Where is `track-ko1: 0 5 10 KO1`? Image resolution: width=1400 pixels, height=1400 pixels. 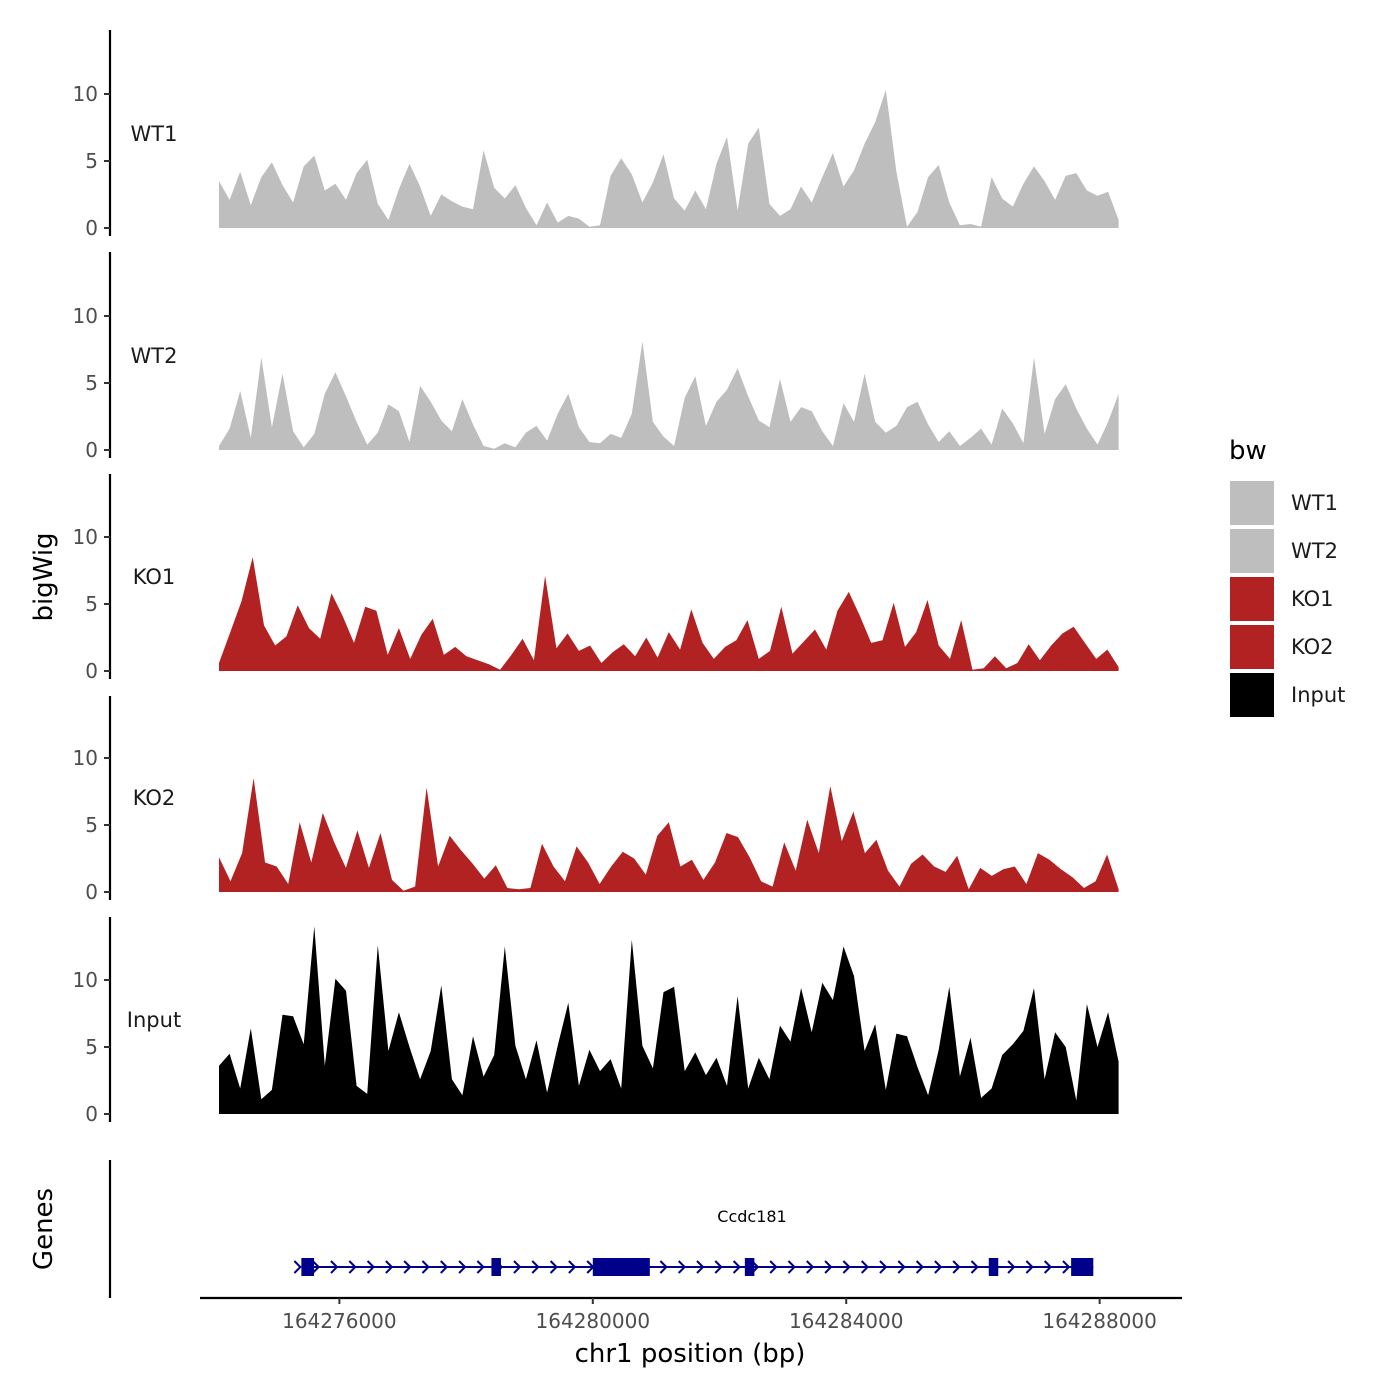 track-ko1: 0 5 10 KO1 is located at coordinates (596, 578).